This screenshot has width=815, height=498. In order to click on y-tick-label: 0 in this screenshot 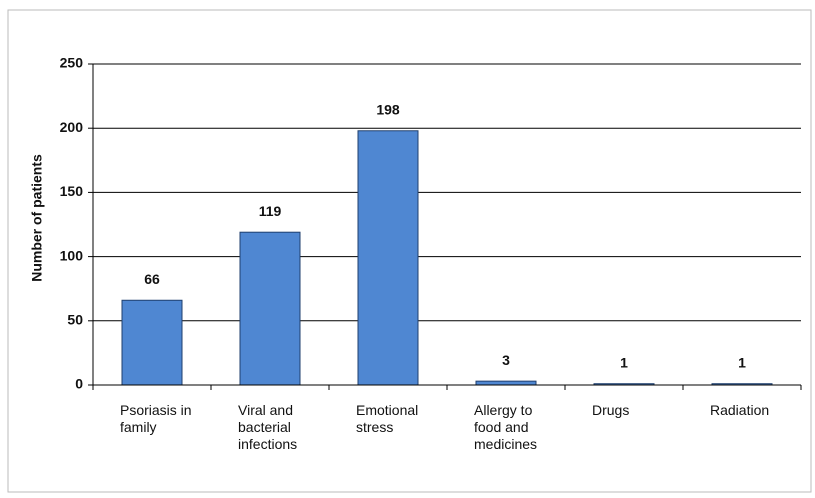, I will do `click(79, 384)`.